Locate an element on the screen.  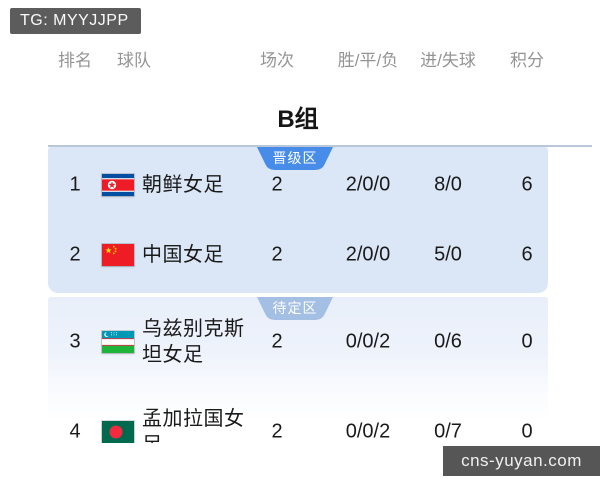
promotion-badge-shape is located at coordinates (295, 158).